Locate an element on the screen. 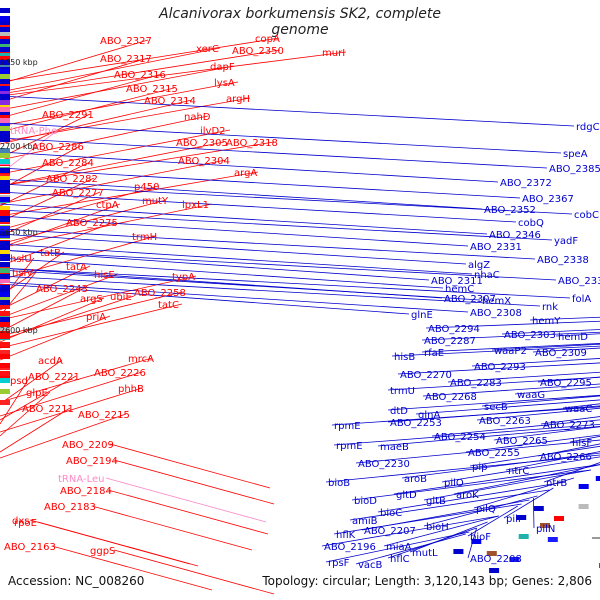 The height and width of the screenshot is (600, 600). gene-label-abo_2283: ABO_2283 is located at coordinates (476, 383).